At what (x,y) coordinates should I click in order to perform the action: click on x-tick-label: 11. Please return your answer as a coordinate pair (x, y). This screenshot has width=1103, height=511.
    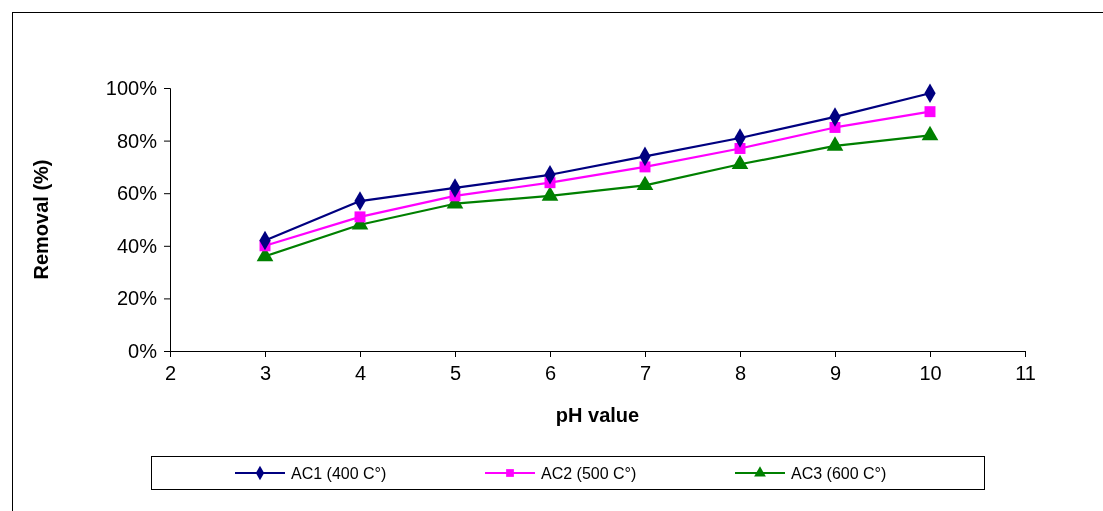
    Looking at the image, I should click on (1025, 373).